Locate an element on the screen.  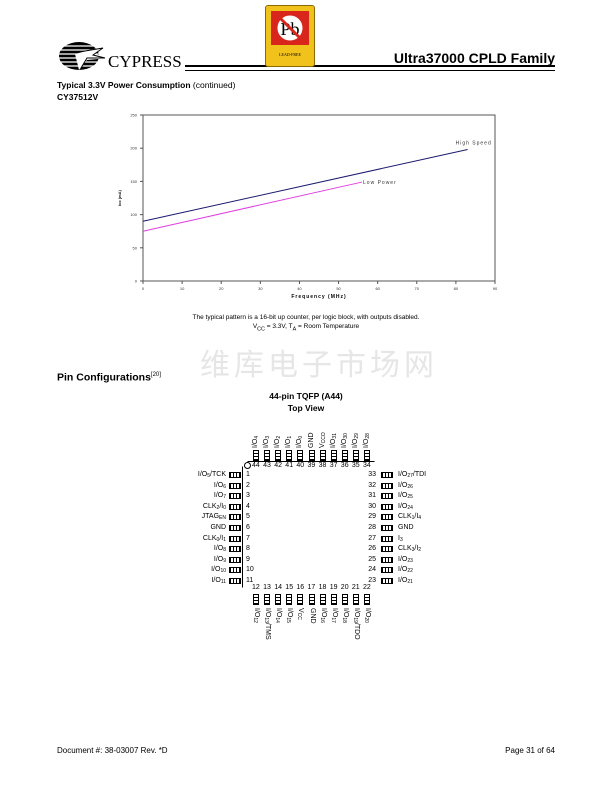
x-tick-label: 0 is located at coordinates (143, 288).